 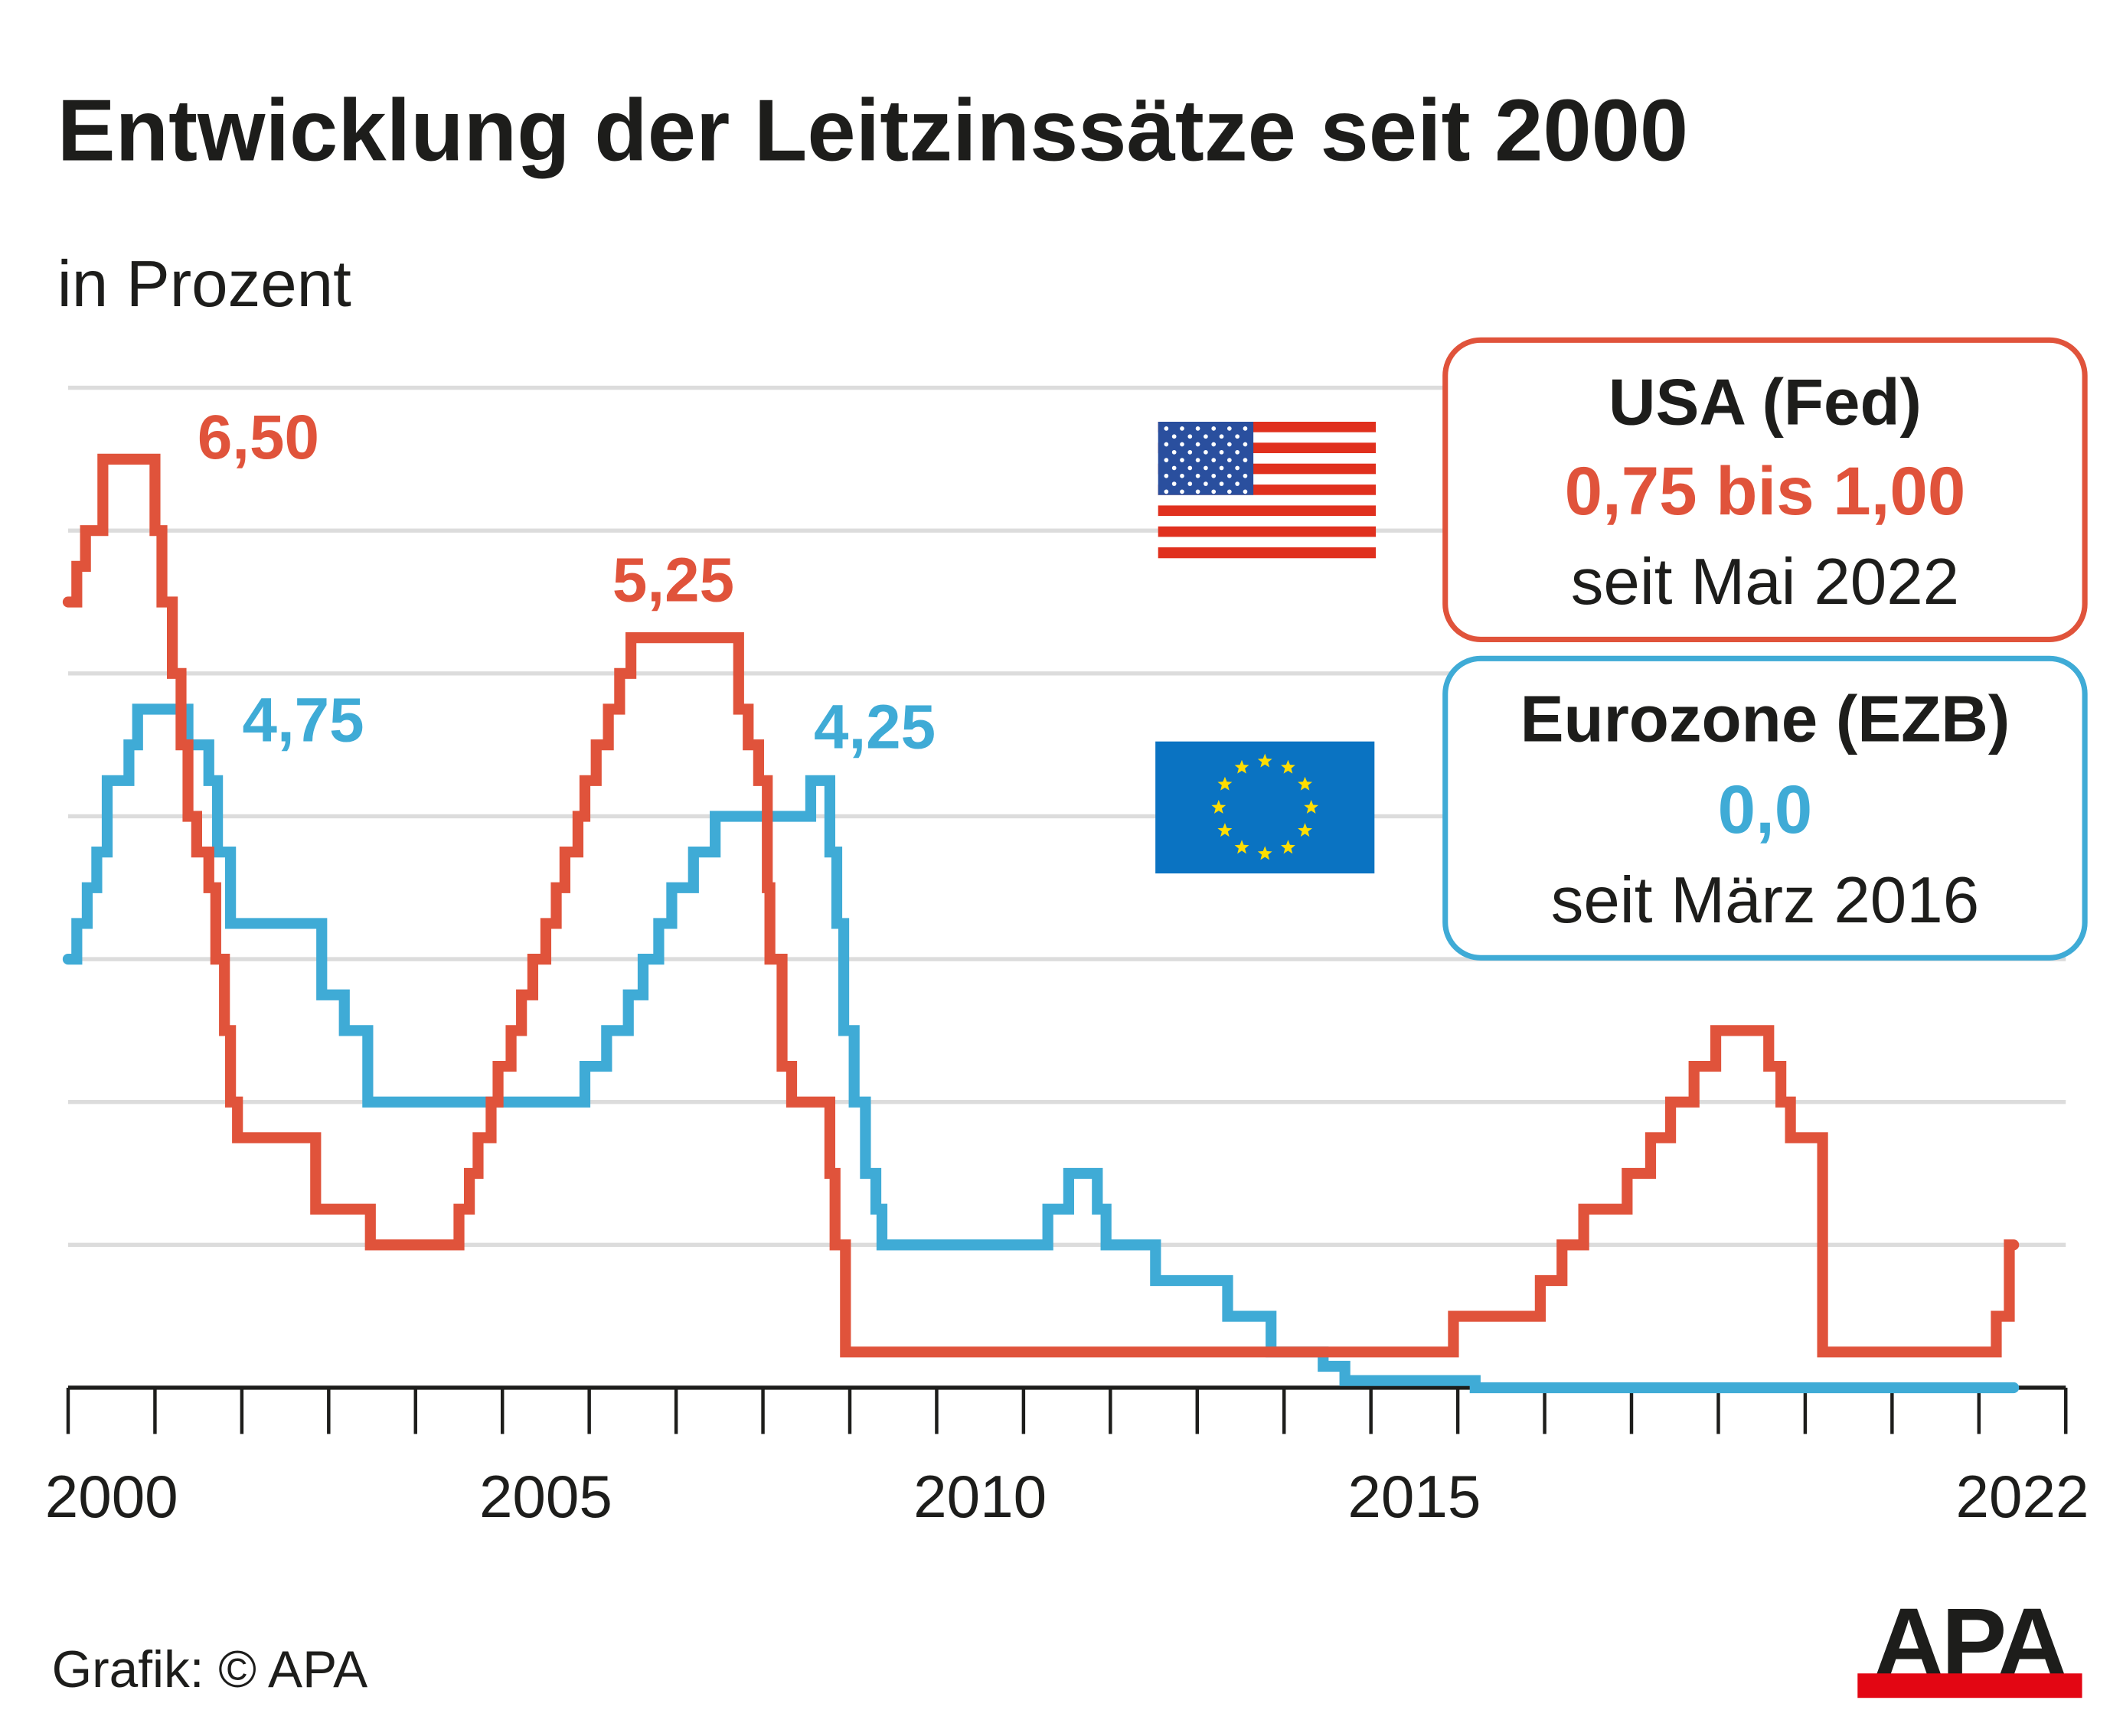 I want to click on x-axis: 2000 2005 2010 2015 2022, so click(x=1067, y=1457).